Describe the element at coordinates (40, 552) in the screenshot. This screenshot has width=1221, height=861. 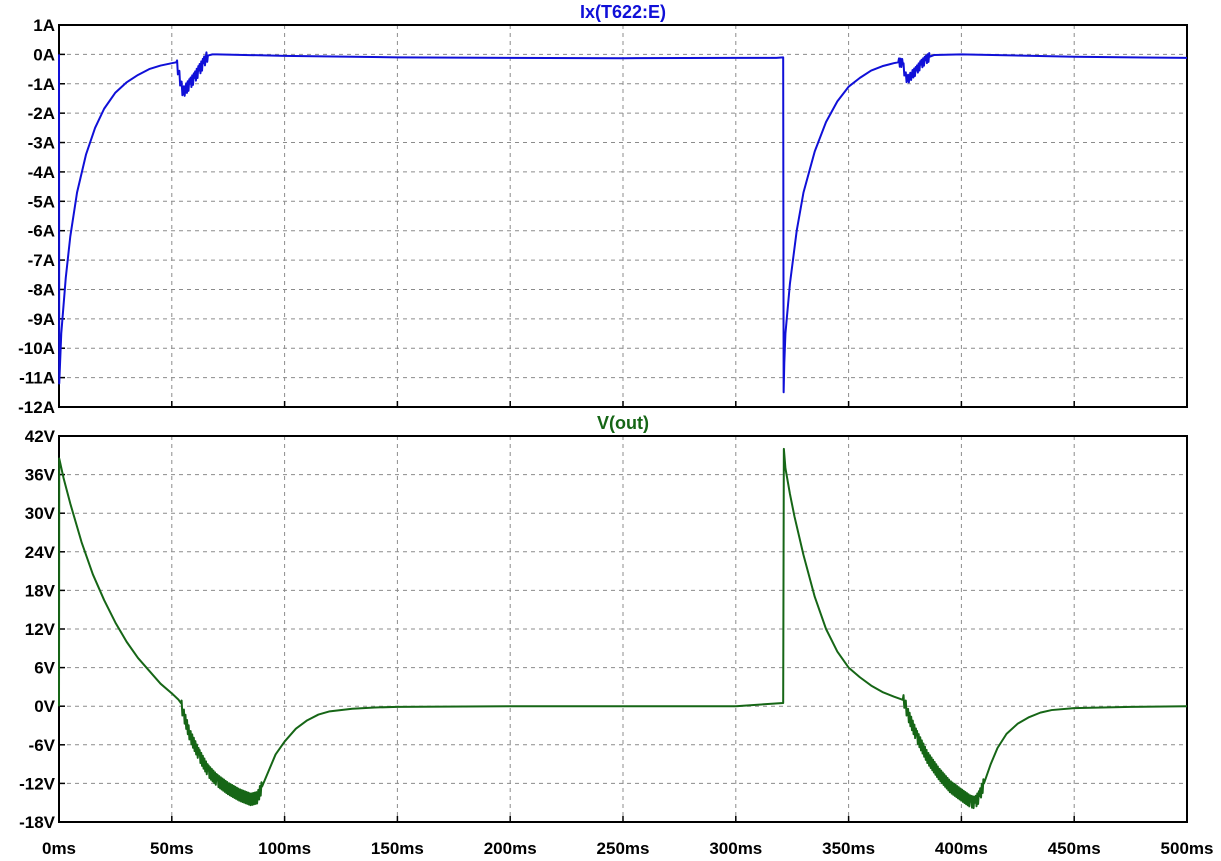
I see `y-tick-label: 24V` at that location.